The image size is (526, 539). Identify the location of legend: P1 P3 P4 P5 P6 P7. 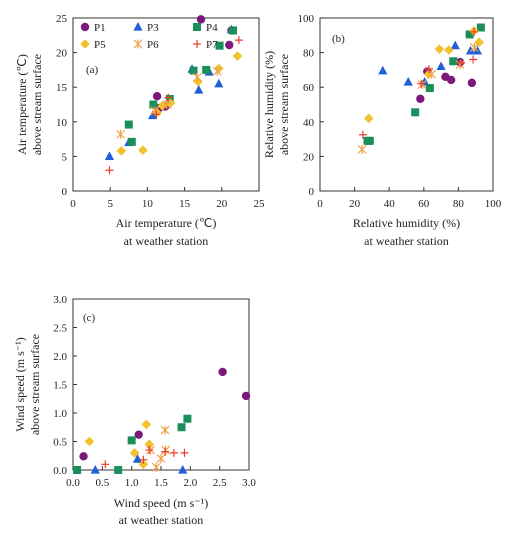
(149, 36).